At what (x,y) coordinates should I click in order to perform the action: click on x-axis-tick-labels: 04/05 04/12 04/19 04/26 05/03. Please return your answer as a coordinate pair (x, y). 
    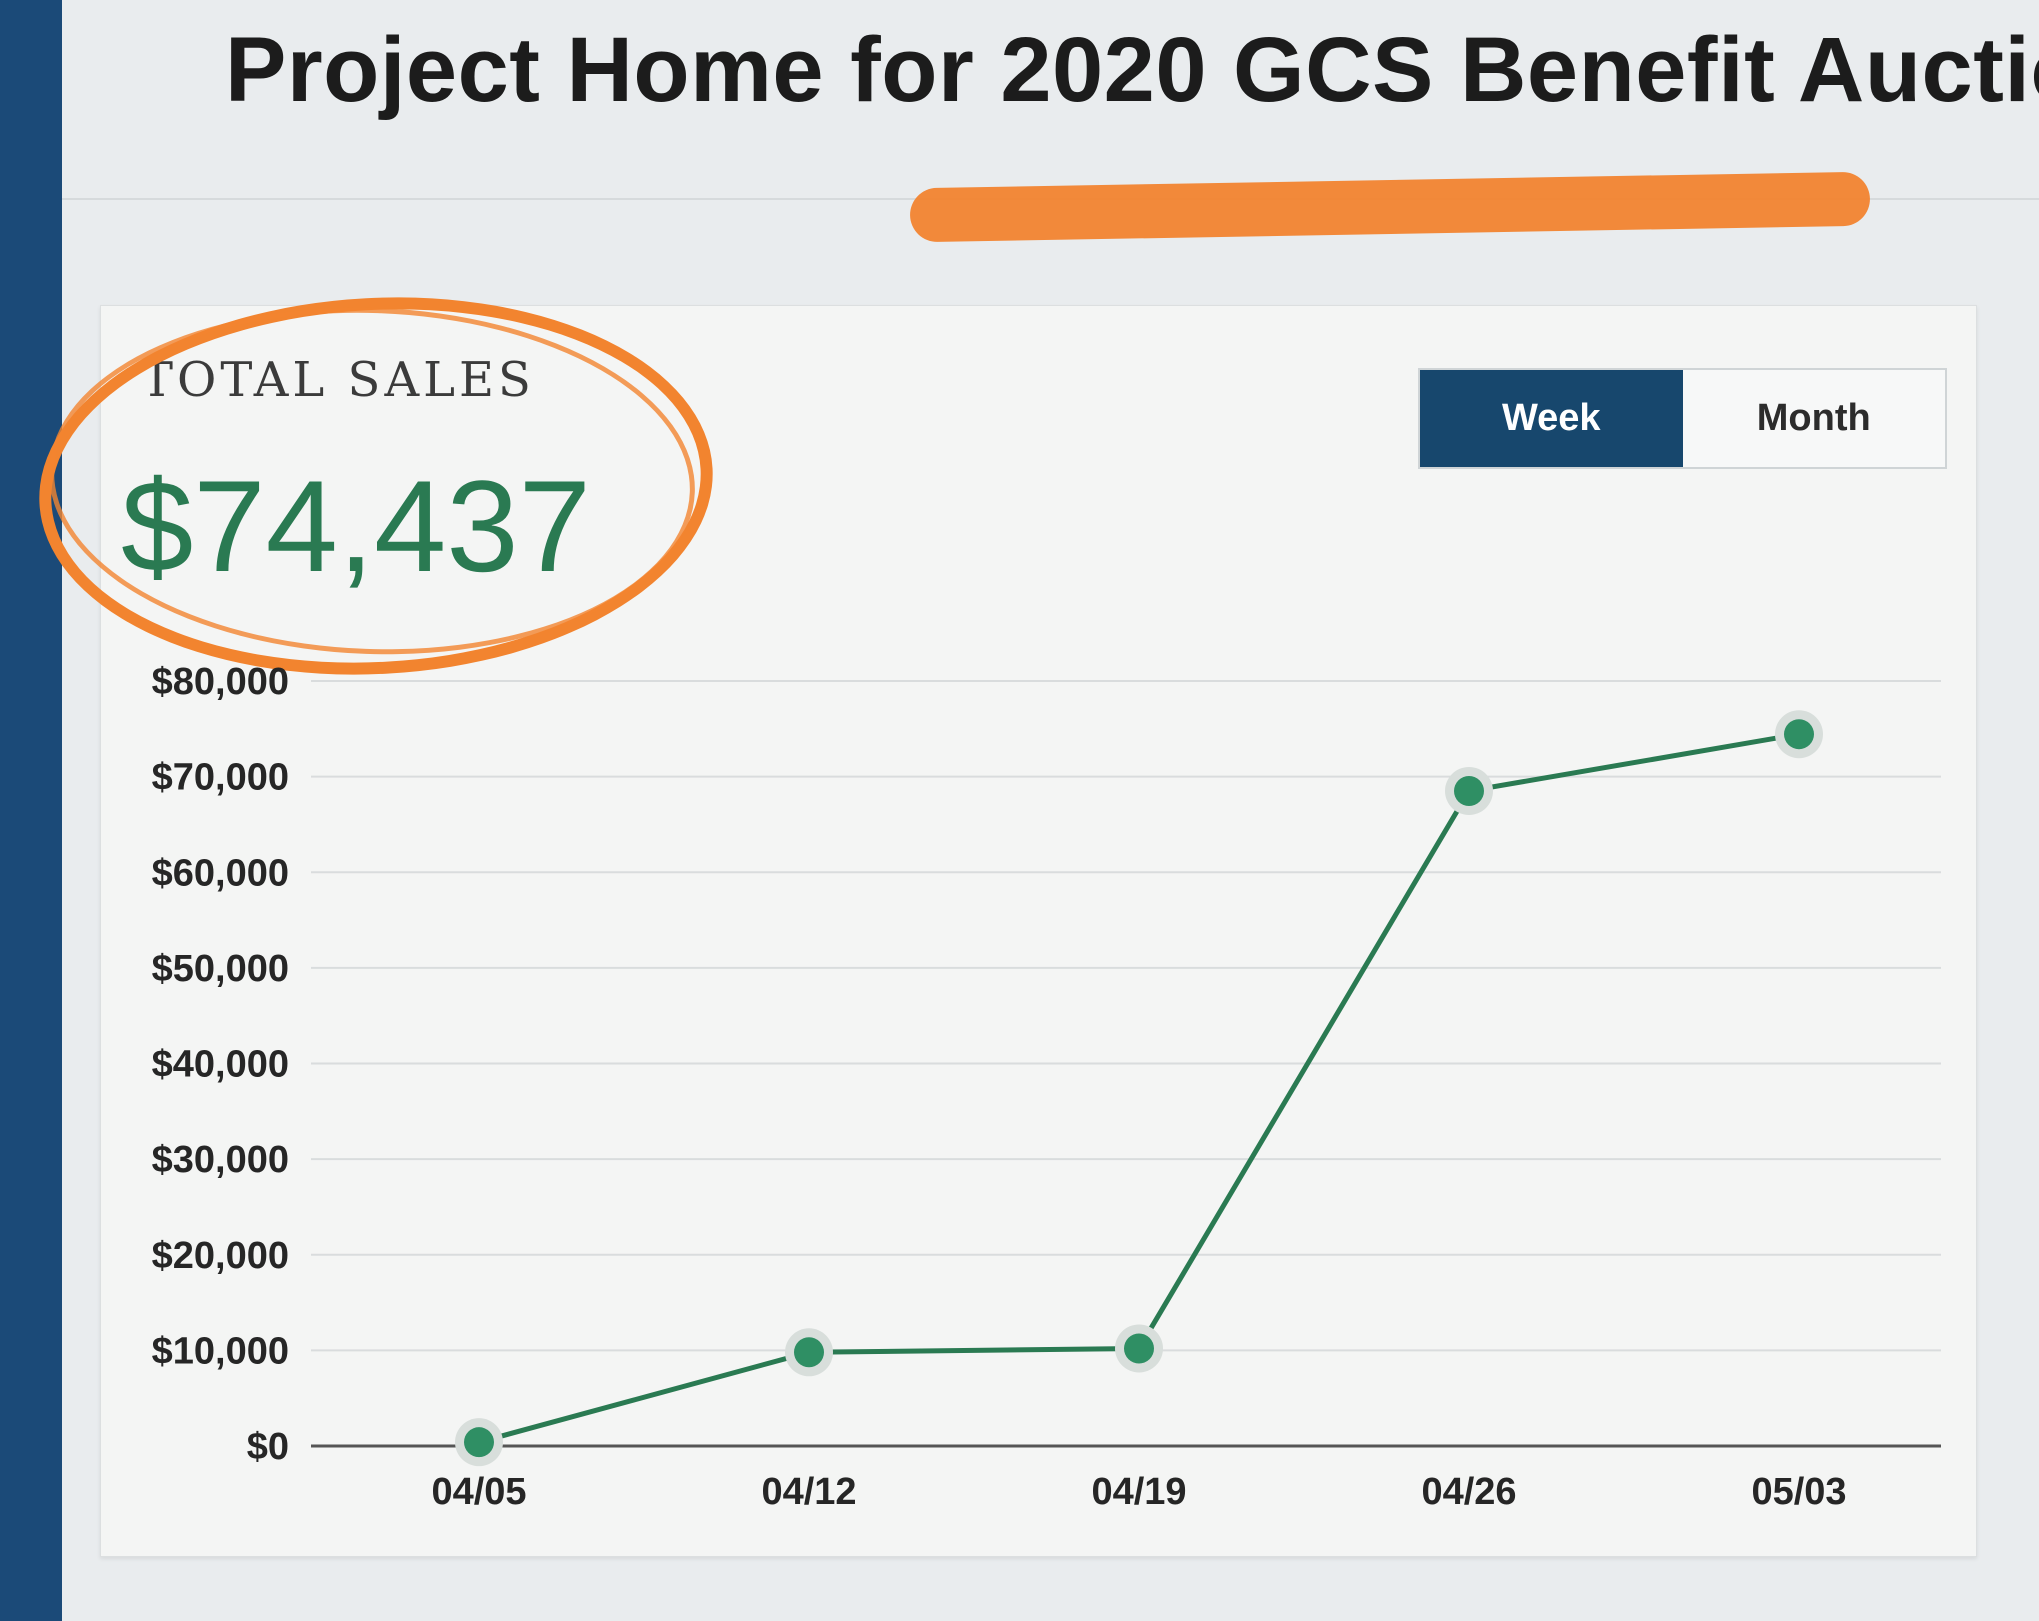
    Looking at the image, I should click on (1138, 1492).